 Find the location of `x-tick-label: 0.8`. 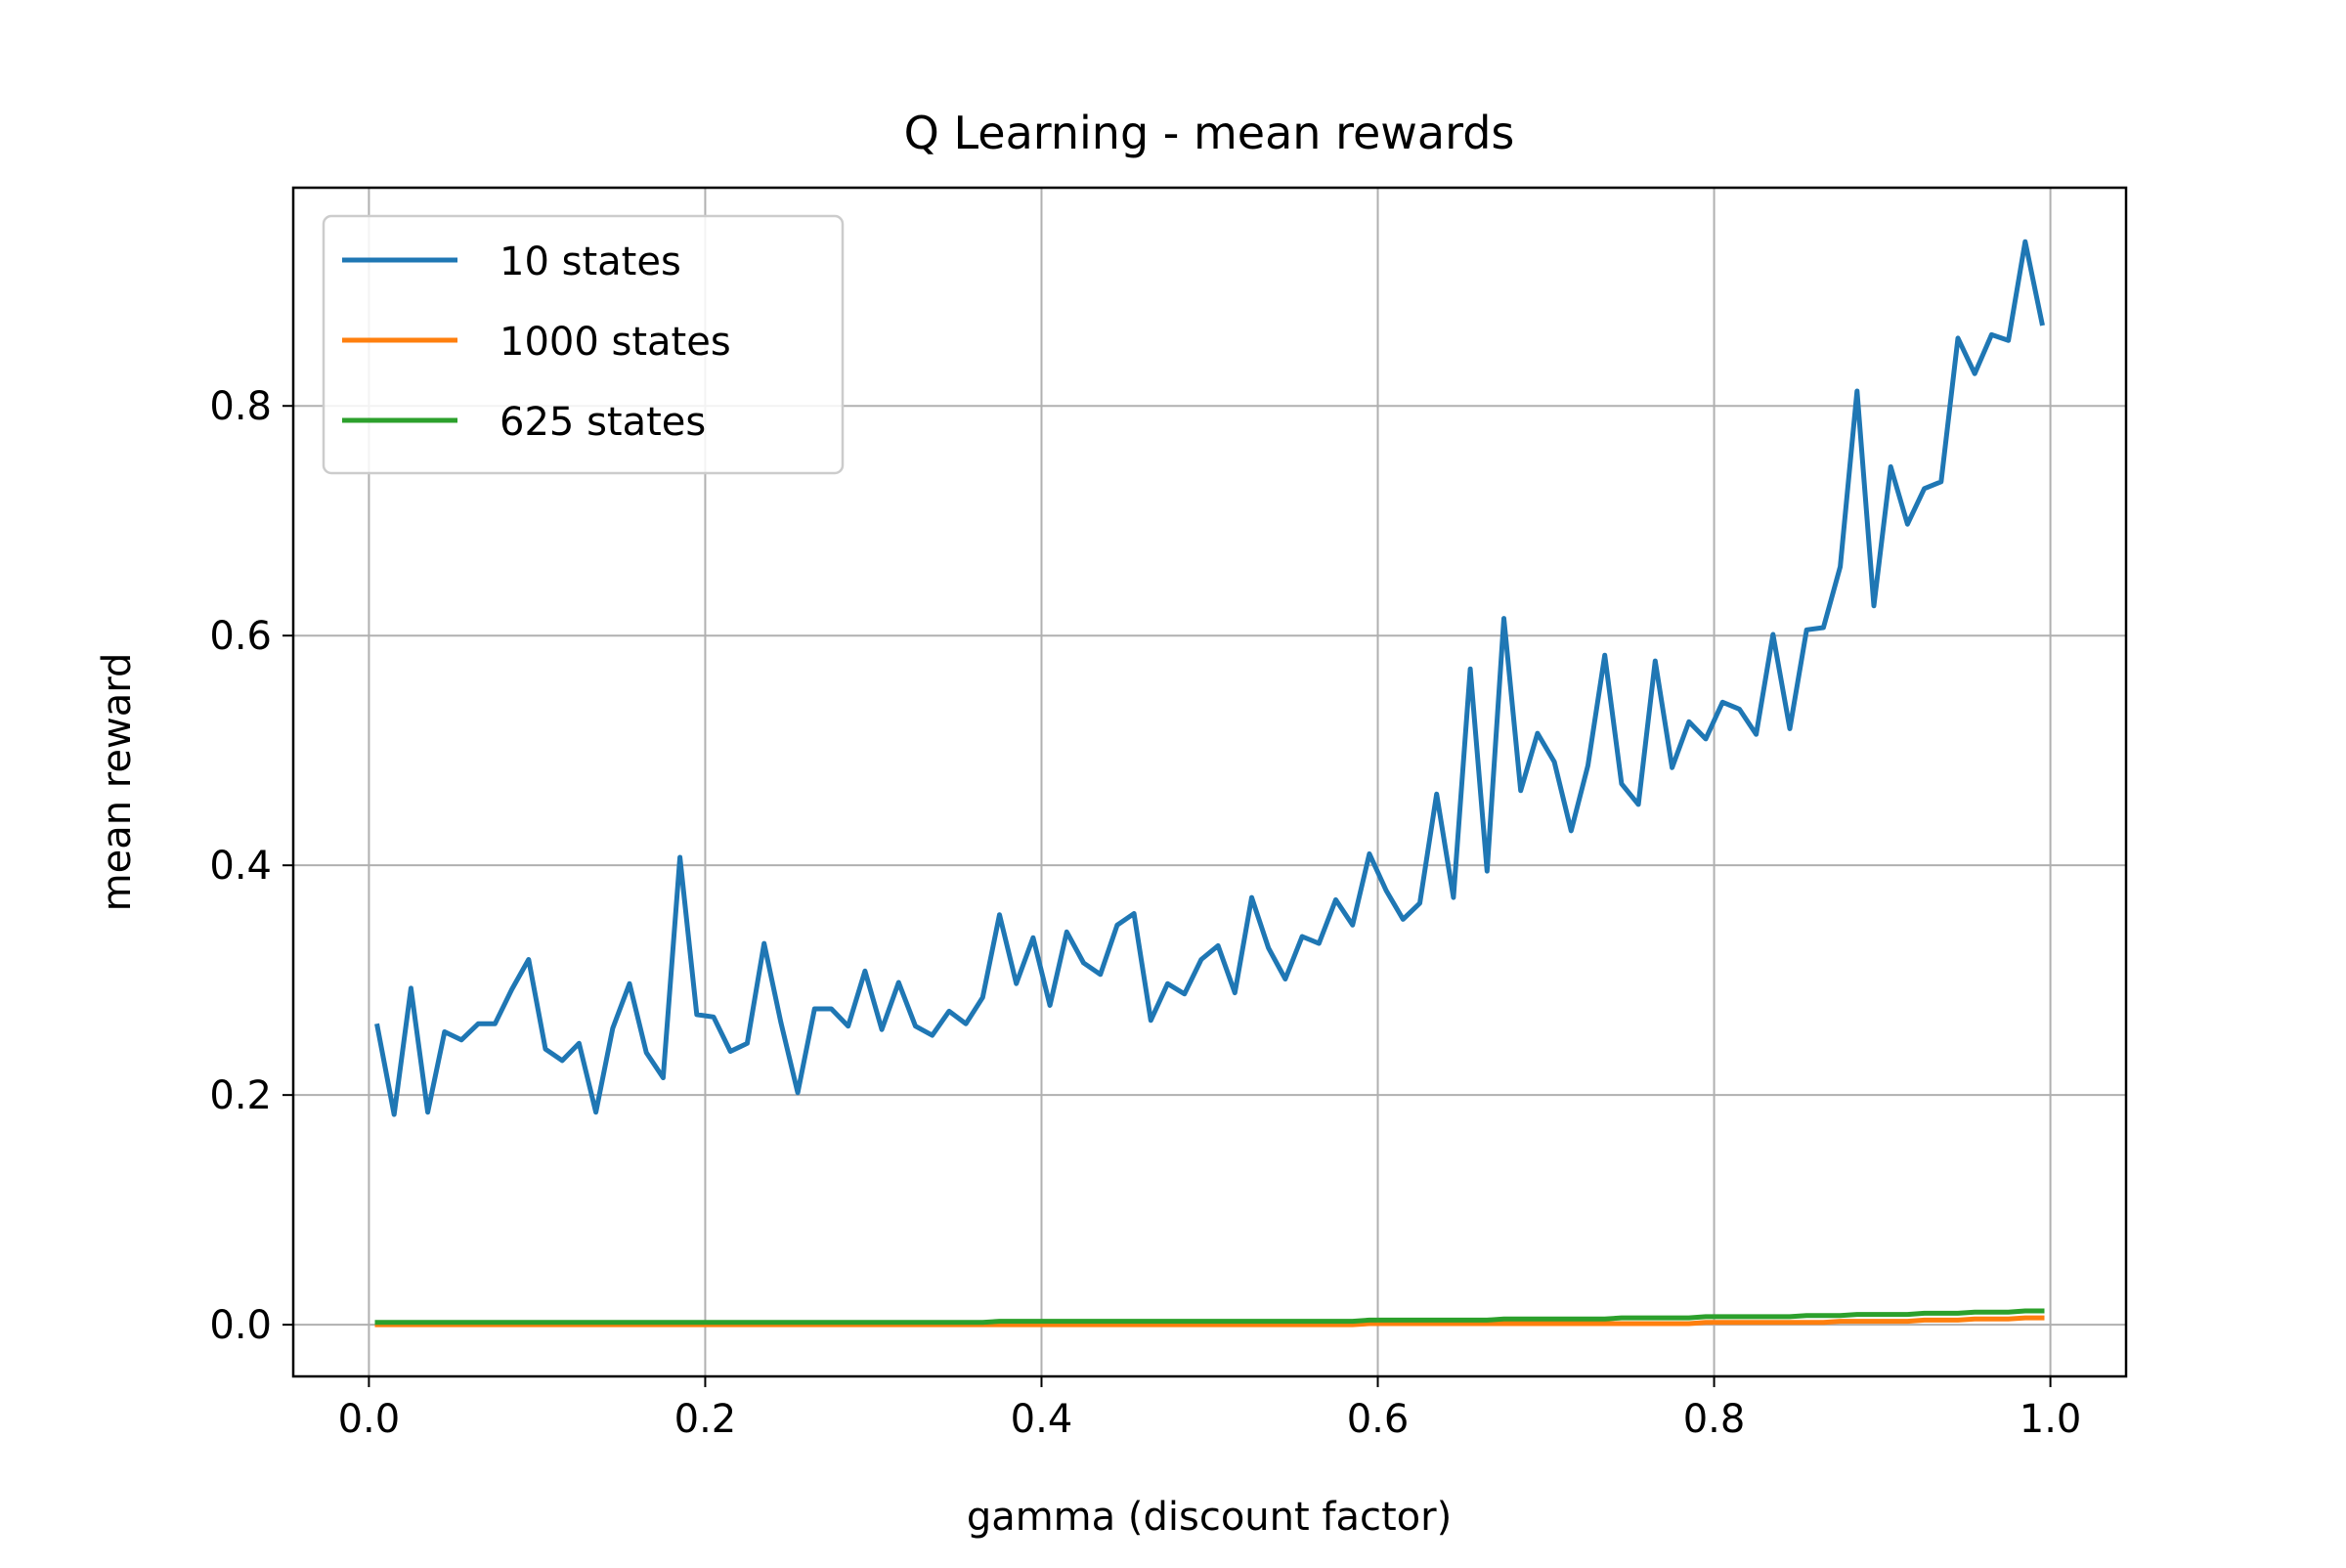

x-tick-label: 0.8 is located at coordinates (1715, 1419).